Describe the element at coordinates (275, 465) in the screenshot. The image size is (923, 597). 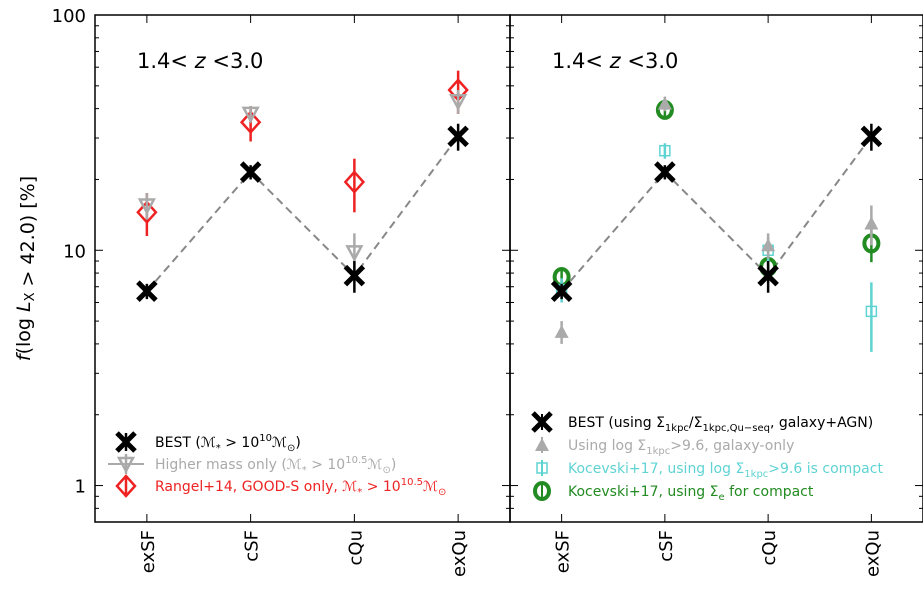
I see `legend-label-left-1: Higher mass only (ℳ* > 1010.5ℳ⊙)` at that location.